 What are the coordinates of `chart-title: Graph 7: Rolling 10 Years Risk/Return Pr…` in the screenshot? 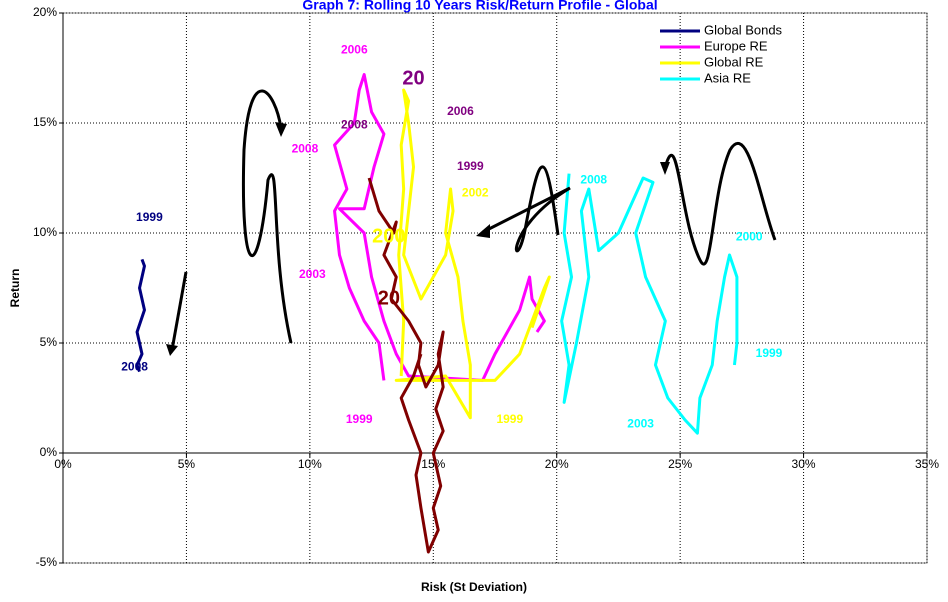 It's located at (479, 6).